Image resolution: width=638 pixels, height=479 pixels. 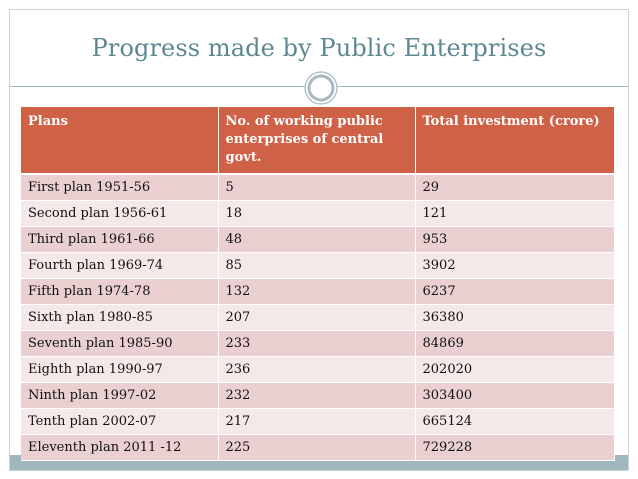 I want to click on investment-cell: 3902, so click(x=515, y=265).